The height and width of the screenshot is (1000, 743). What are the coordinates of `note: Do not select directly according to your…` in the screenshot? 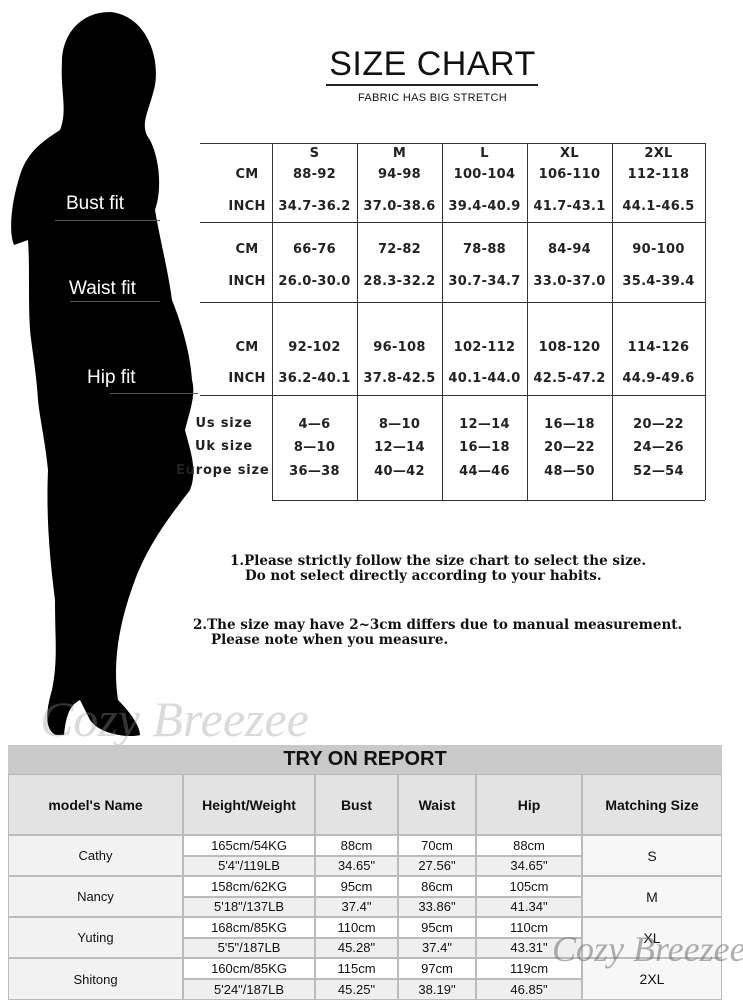 It's located at (423, 576).